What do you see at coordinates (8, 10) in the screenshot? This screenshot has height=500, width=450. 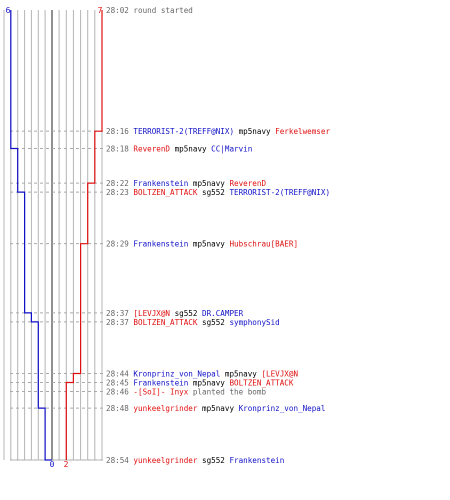 I see `team-a-start-count: 6` at bounding box center [8, 10].